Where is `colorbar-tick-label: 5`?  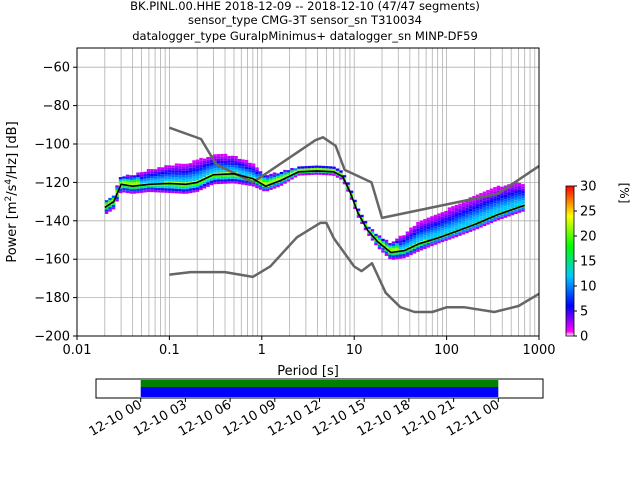 colorbar-tick-label: 5 is located at coordinates (584, 312).